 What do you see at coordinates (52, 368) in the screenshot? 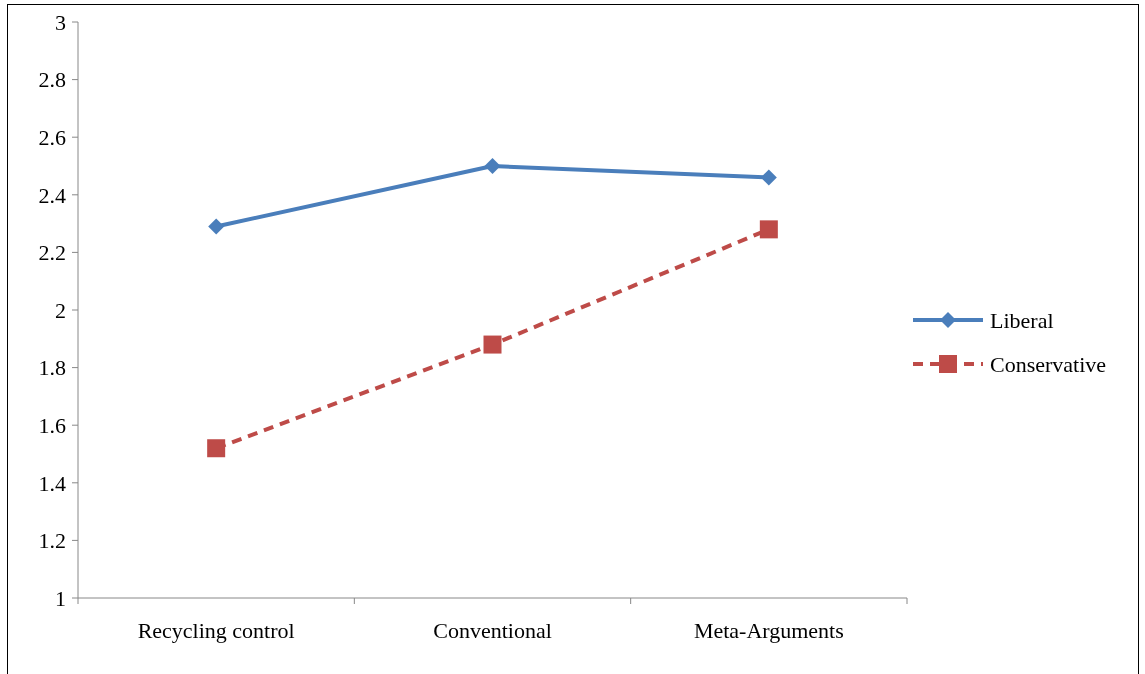
I see `y-tick-label: 1.8` at bounding box center [52, 368].